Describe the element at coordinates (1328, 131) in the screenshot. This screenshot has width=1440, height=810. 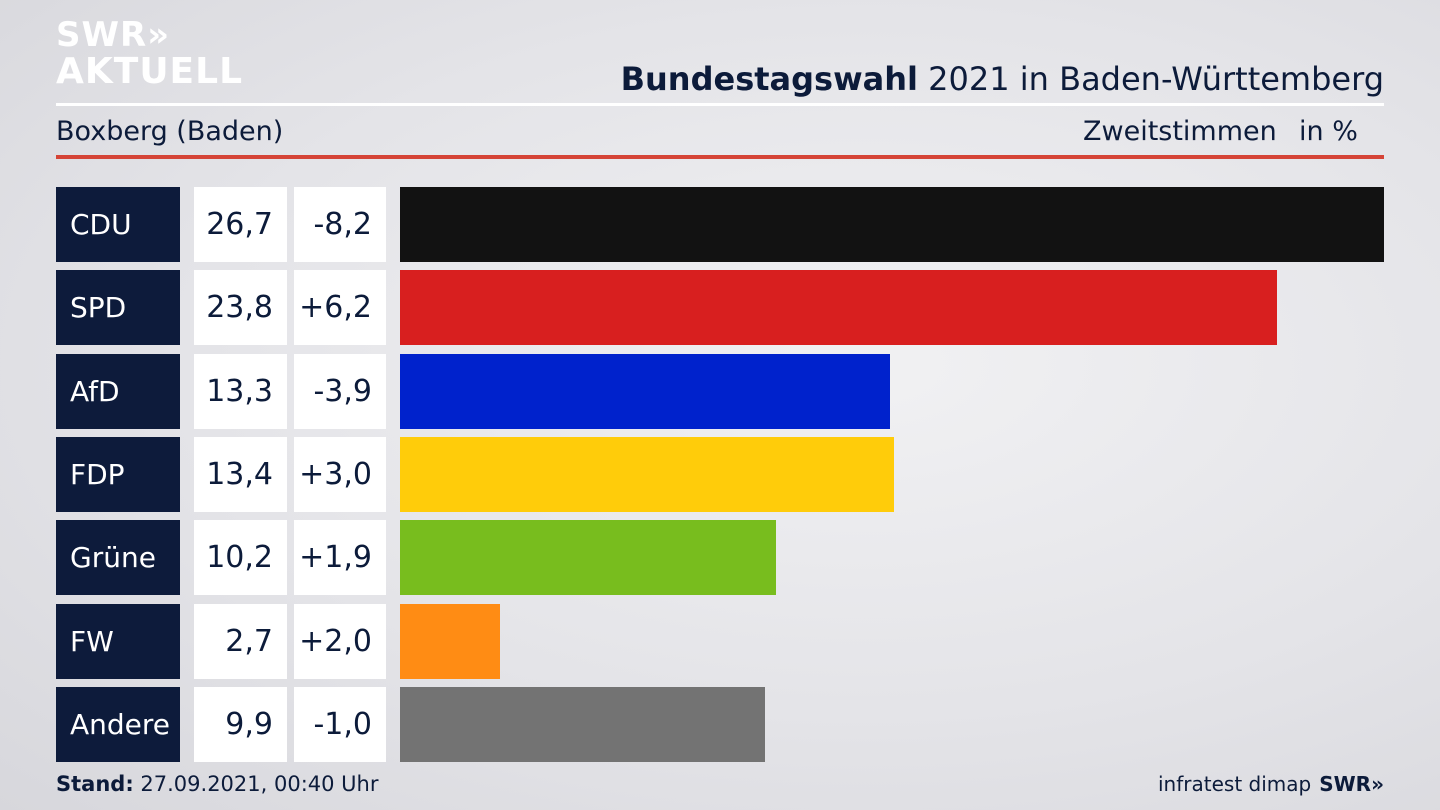
I see `unit-label: in %` at that location.